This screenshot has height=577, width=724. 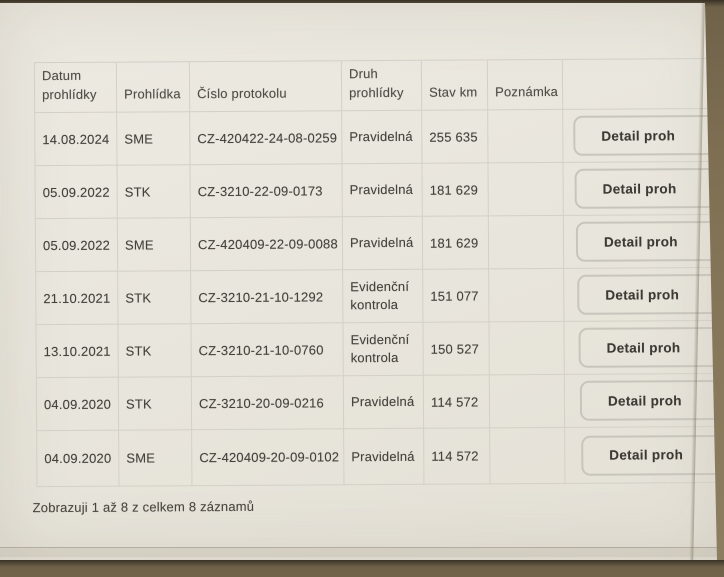 What do you see at coordinates (143, 507) in the screenshot?
I see `records-summary: Zobrazuji 1 až 8 z celkem 8 záznamů` at bounding box center [143, 507].